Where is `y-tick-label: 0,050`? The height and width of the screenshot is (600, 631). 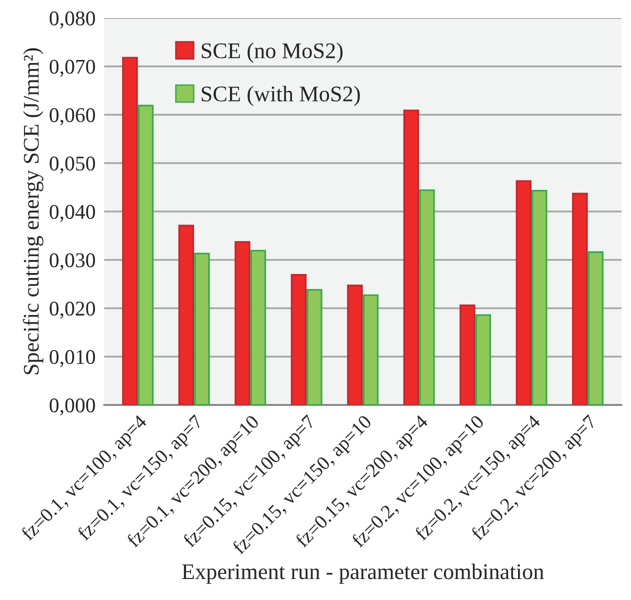
y-tick-label: 0,050 is located at coordinates (72, 165).